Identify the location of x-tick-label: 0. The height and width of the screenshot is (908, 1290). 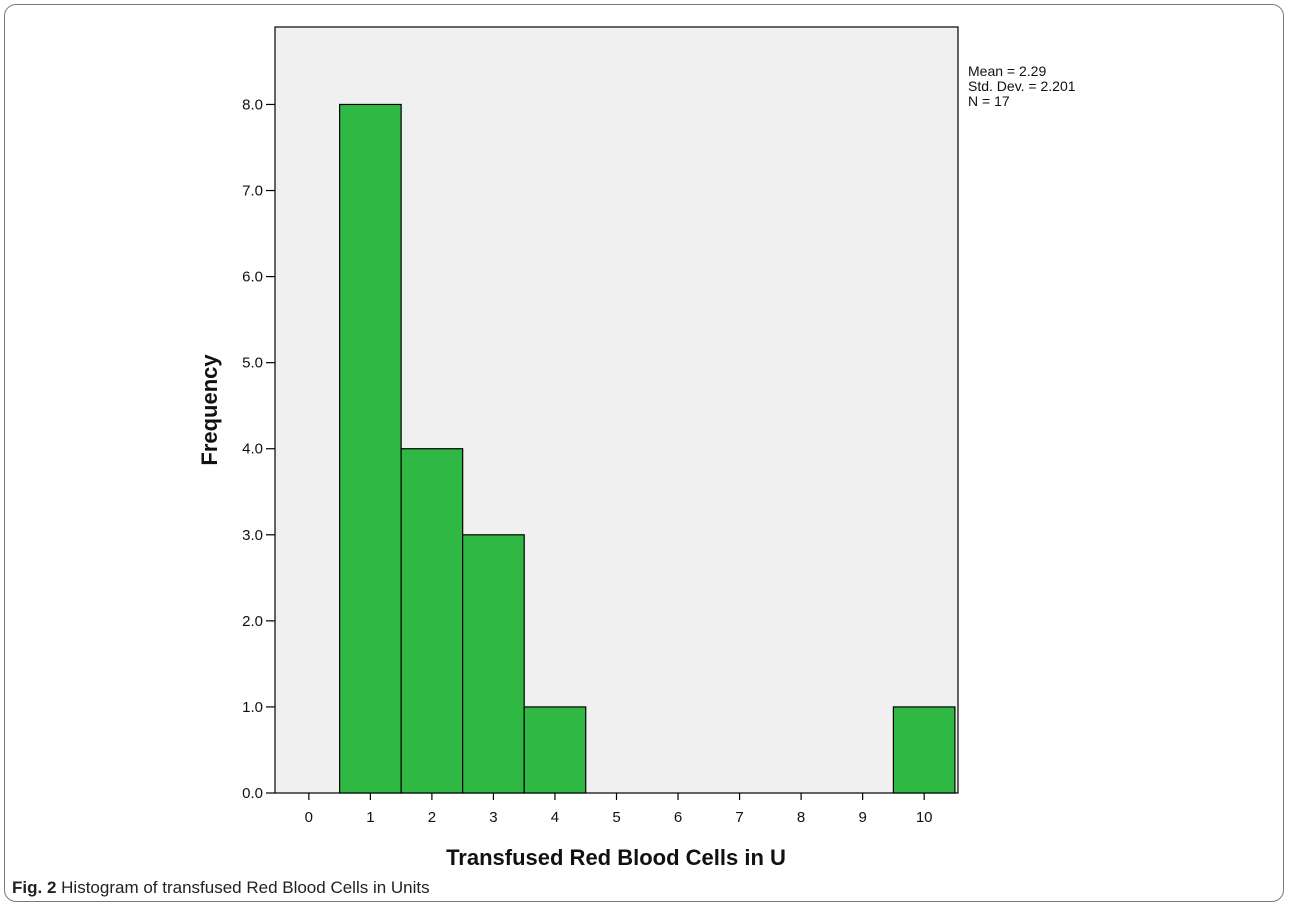
(309, 817).